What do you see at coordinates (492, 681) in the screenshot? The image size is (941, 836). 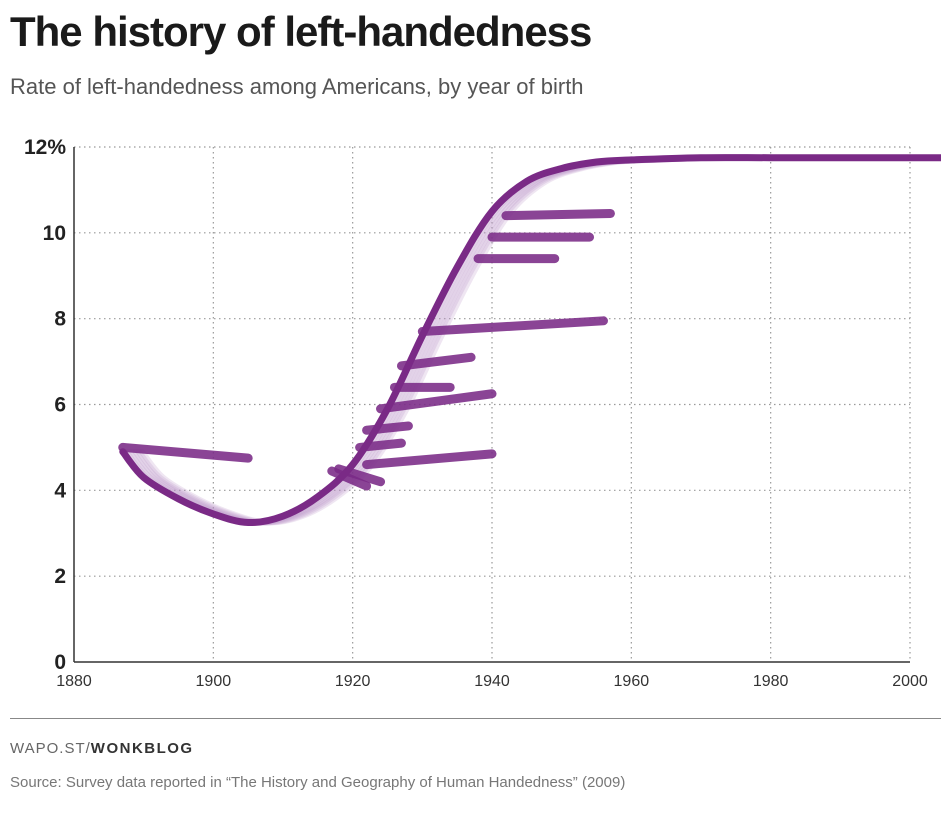 I see `x-tick-label: 1940` at bounding box center [492, 681].